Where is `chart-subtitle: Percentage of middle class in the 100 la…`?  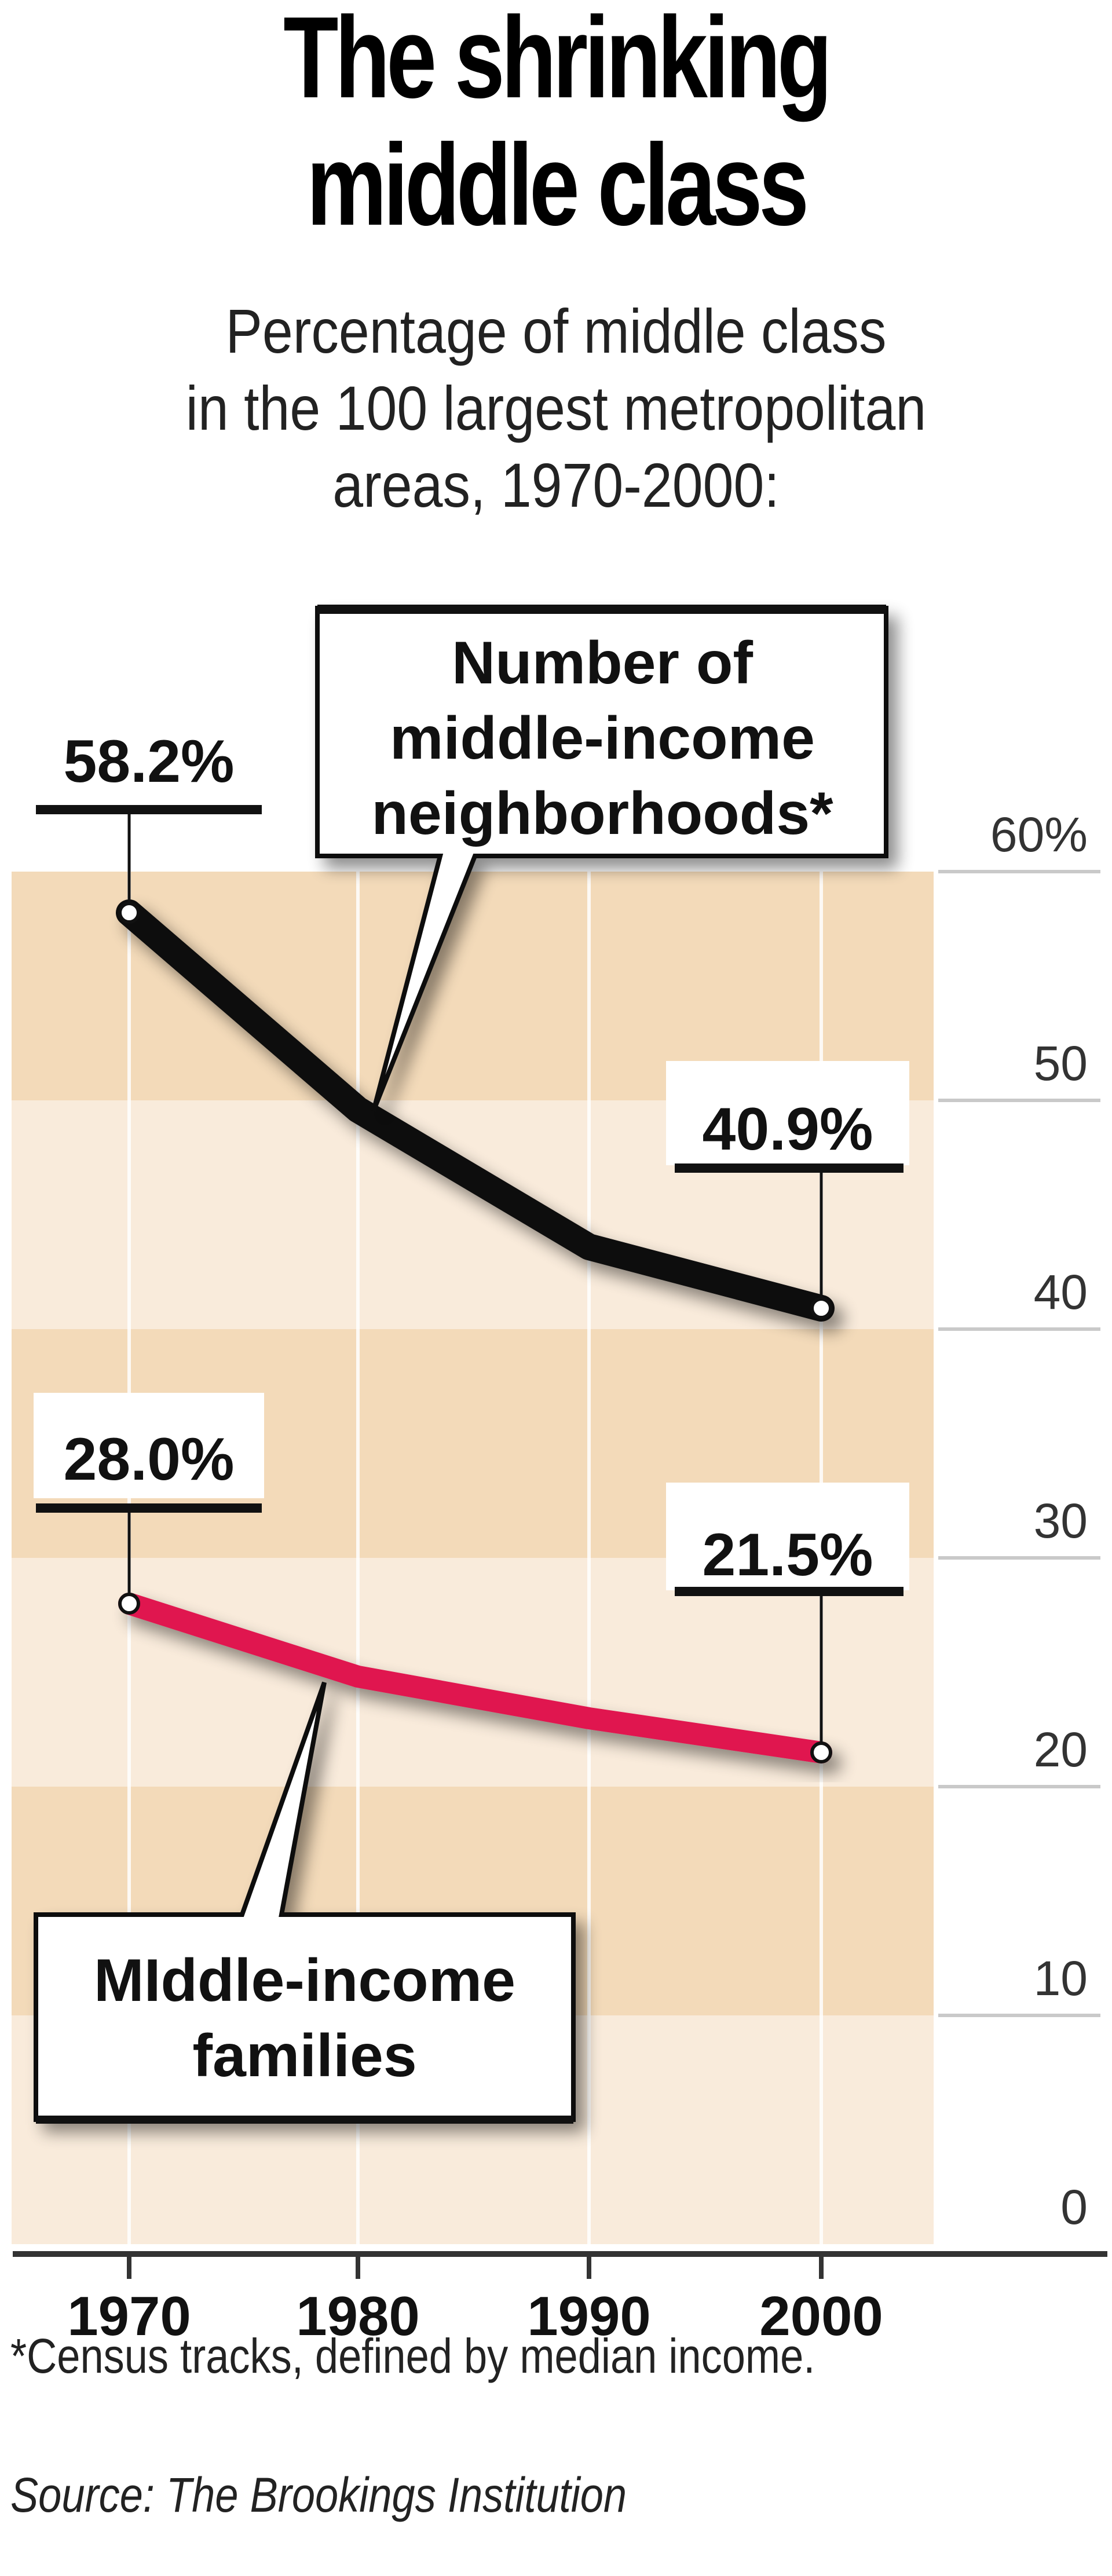 chart-subtitle: Percentage of middle class in the 100 la… is located at coordinates (556, 408).